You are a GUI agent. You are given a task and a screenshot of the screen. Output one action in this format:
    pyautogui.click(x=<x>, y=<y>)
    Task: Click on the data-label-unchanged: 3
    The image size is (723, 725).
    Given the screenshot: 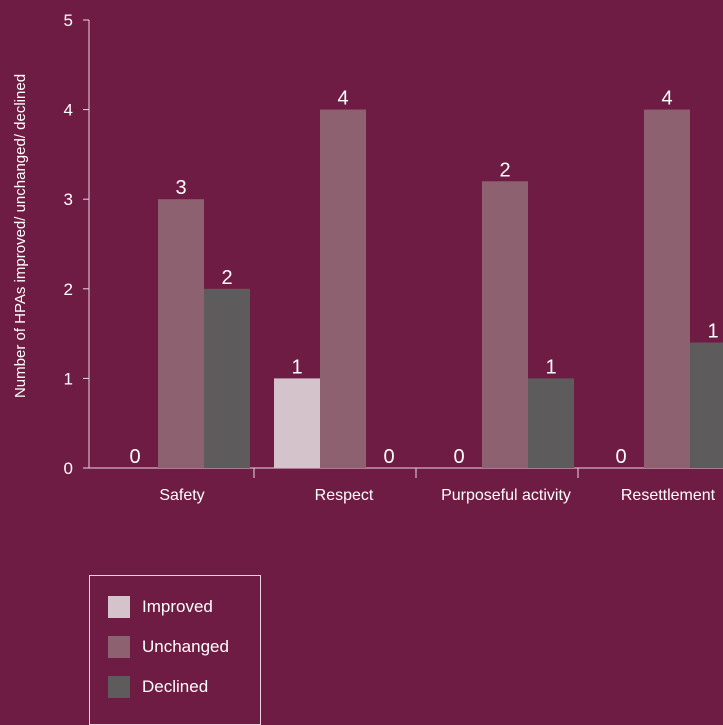 What is the action you would take?
    pyautogui.click(x=180, y=188)
    